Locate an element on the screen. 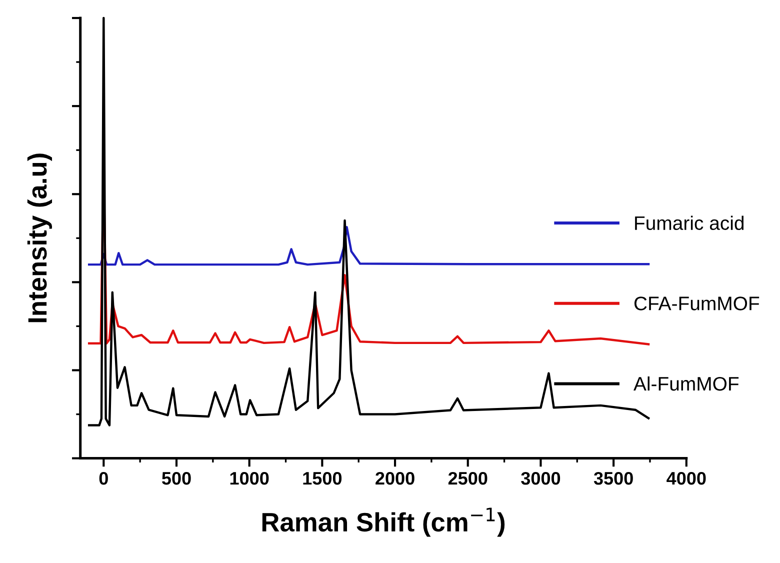 The image size is (780, 563). y-axis-title: Intensity (a.u) is located at coordinates (39, 238).